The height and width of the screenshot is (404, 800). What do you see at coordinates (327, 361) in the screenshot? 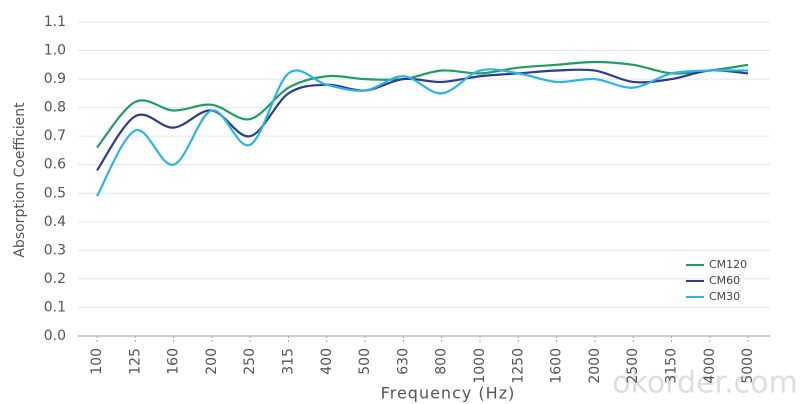
I see `x-tick-label: 400` at bounding box center [327, 361].